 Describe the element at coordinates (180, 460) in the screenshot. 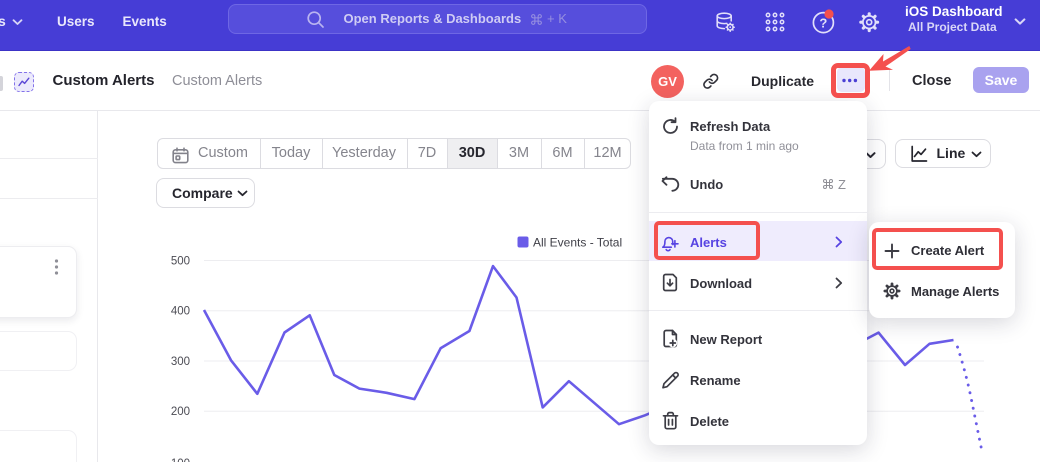

I see `svg-text: 100` at that location.